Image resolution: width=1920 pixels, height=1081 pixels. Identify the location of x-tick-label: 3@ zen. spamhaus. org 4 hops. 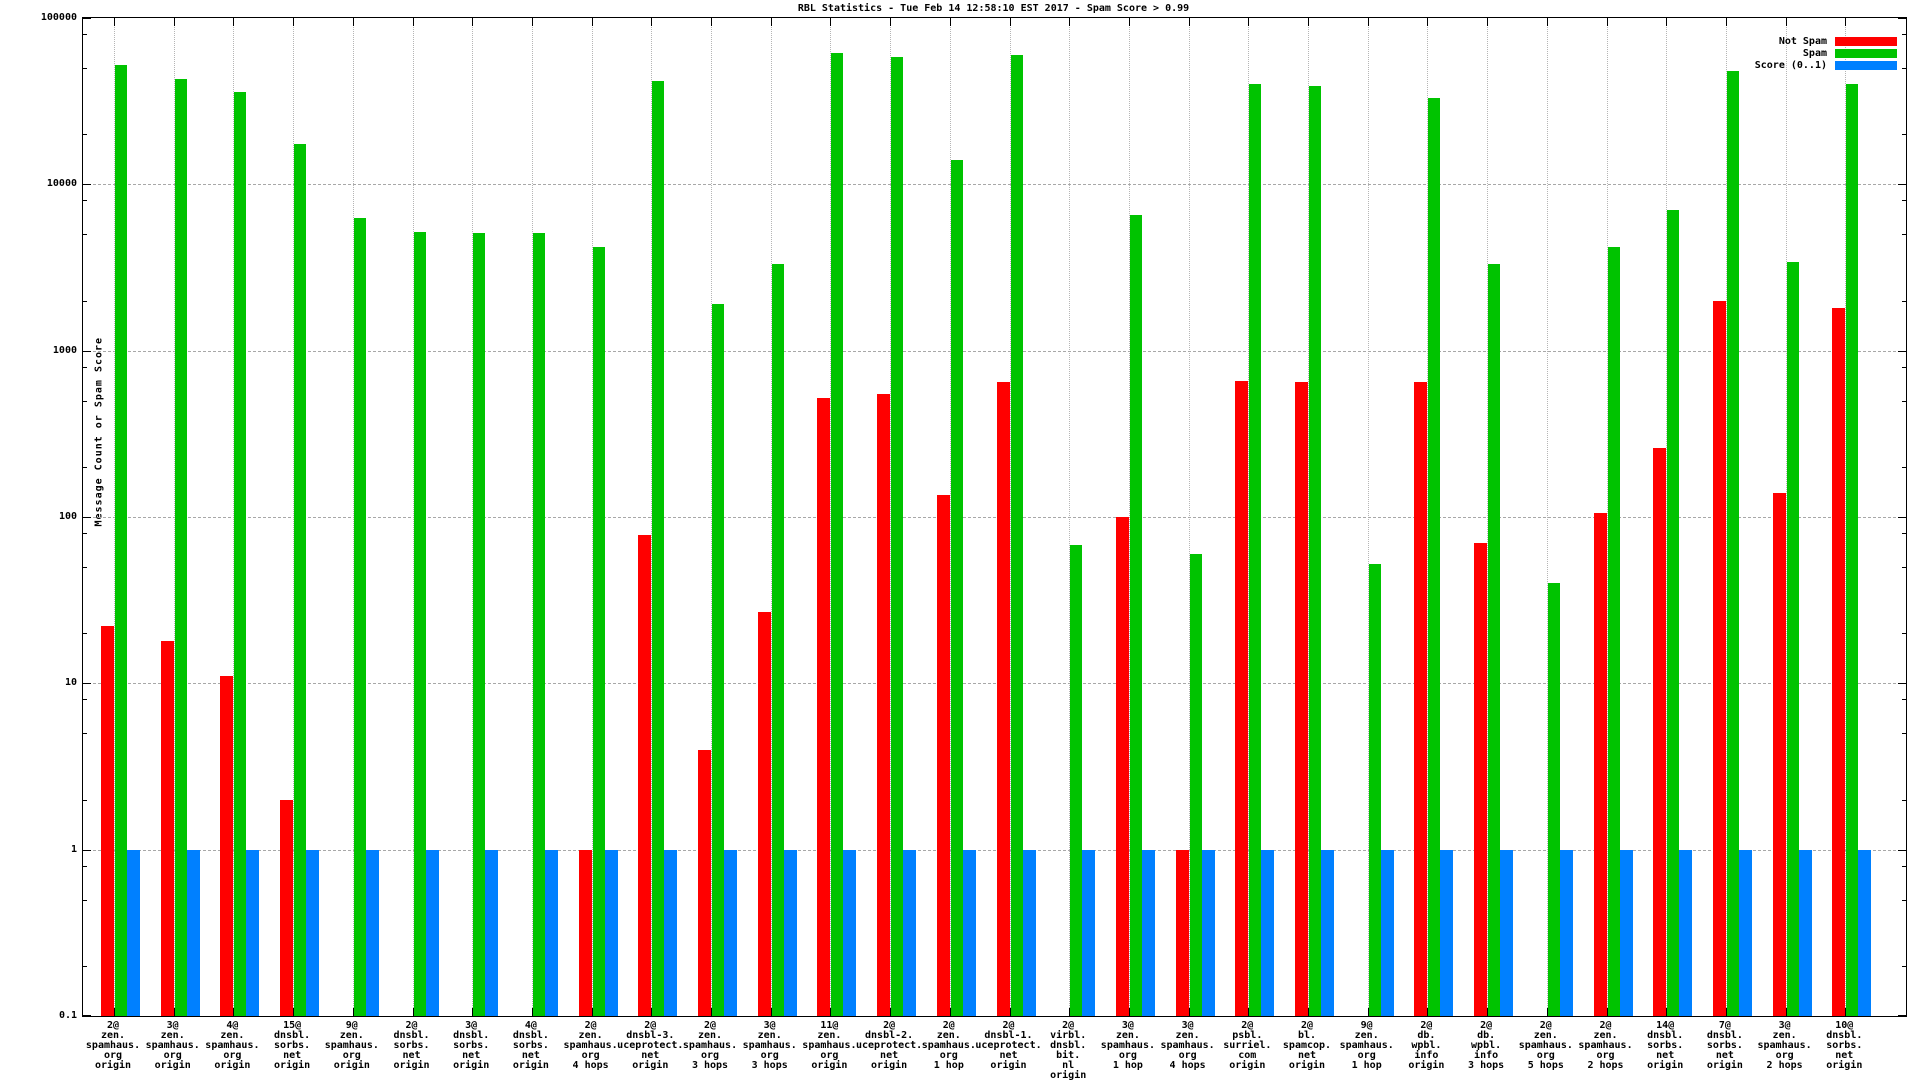
(1187, 1045).